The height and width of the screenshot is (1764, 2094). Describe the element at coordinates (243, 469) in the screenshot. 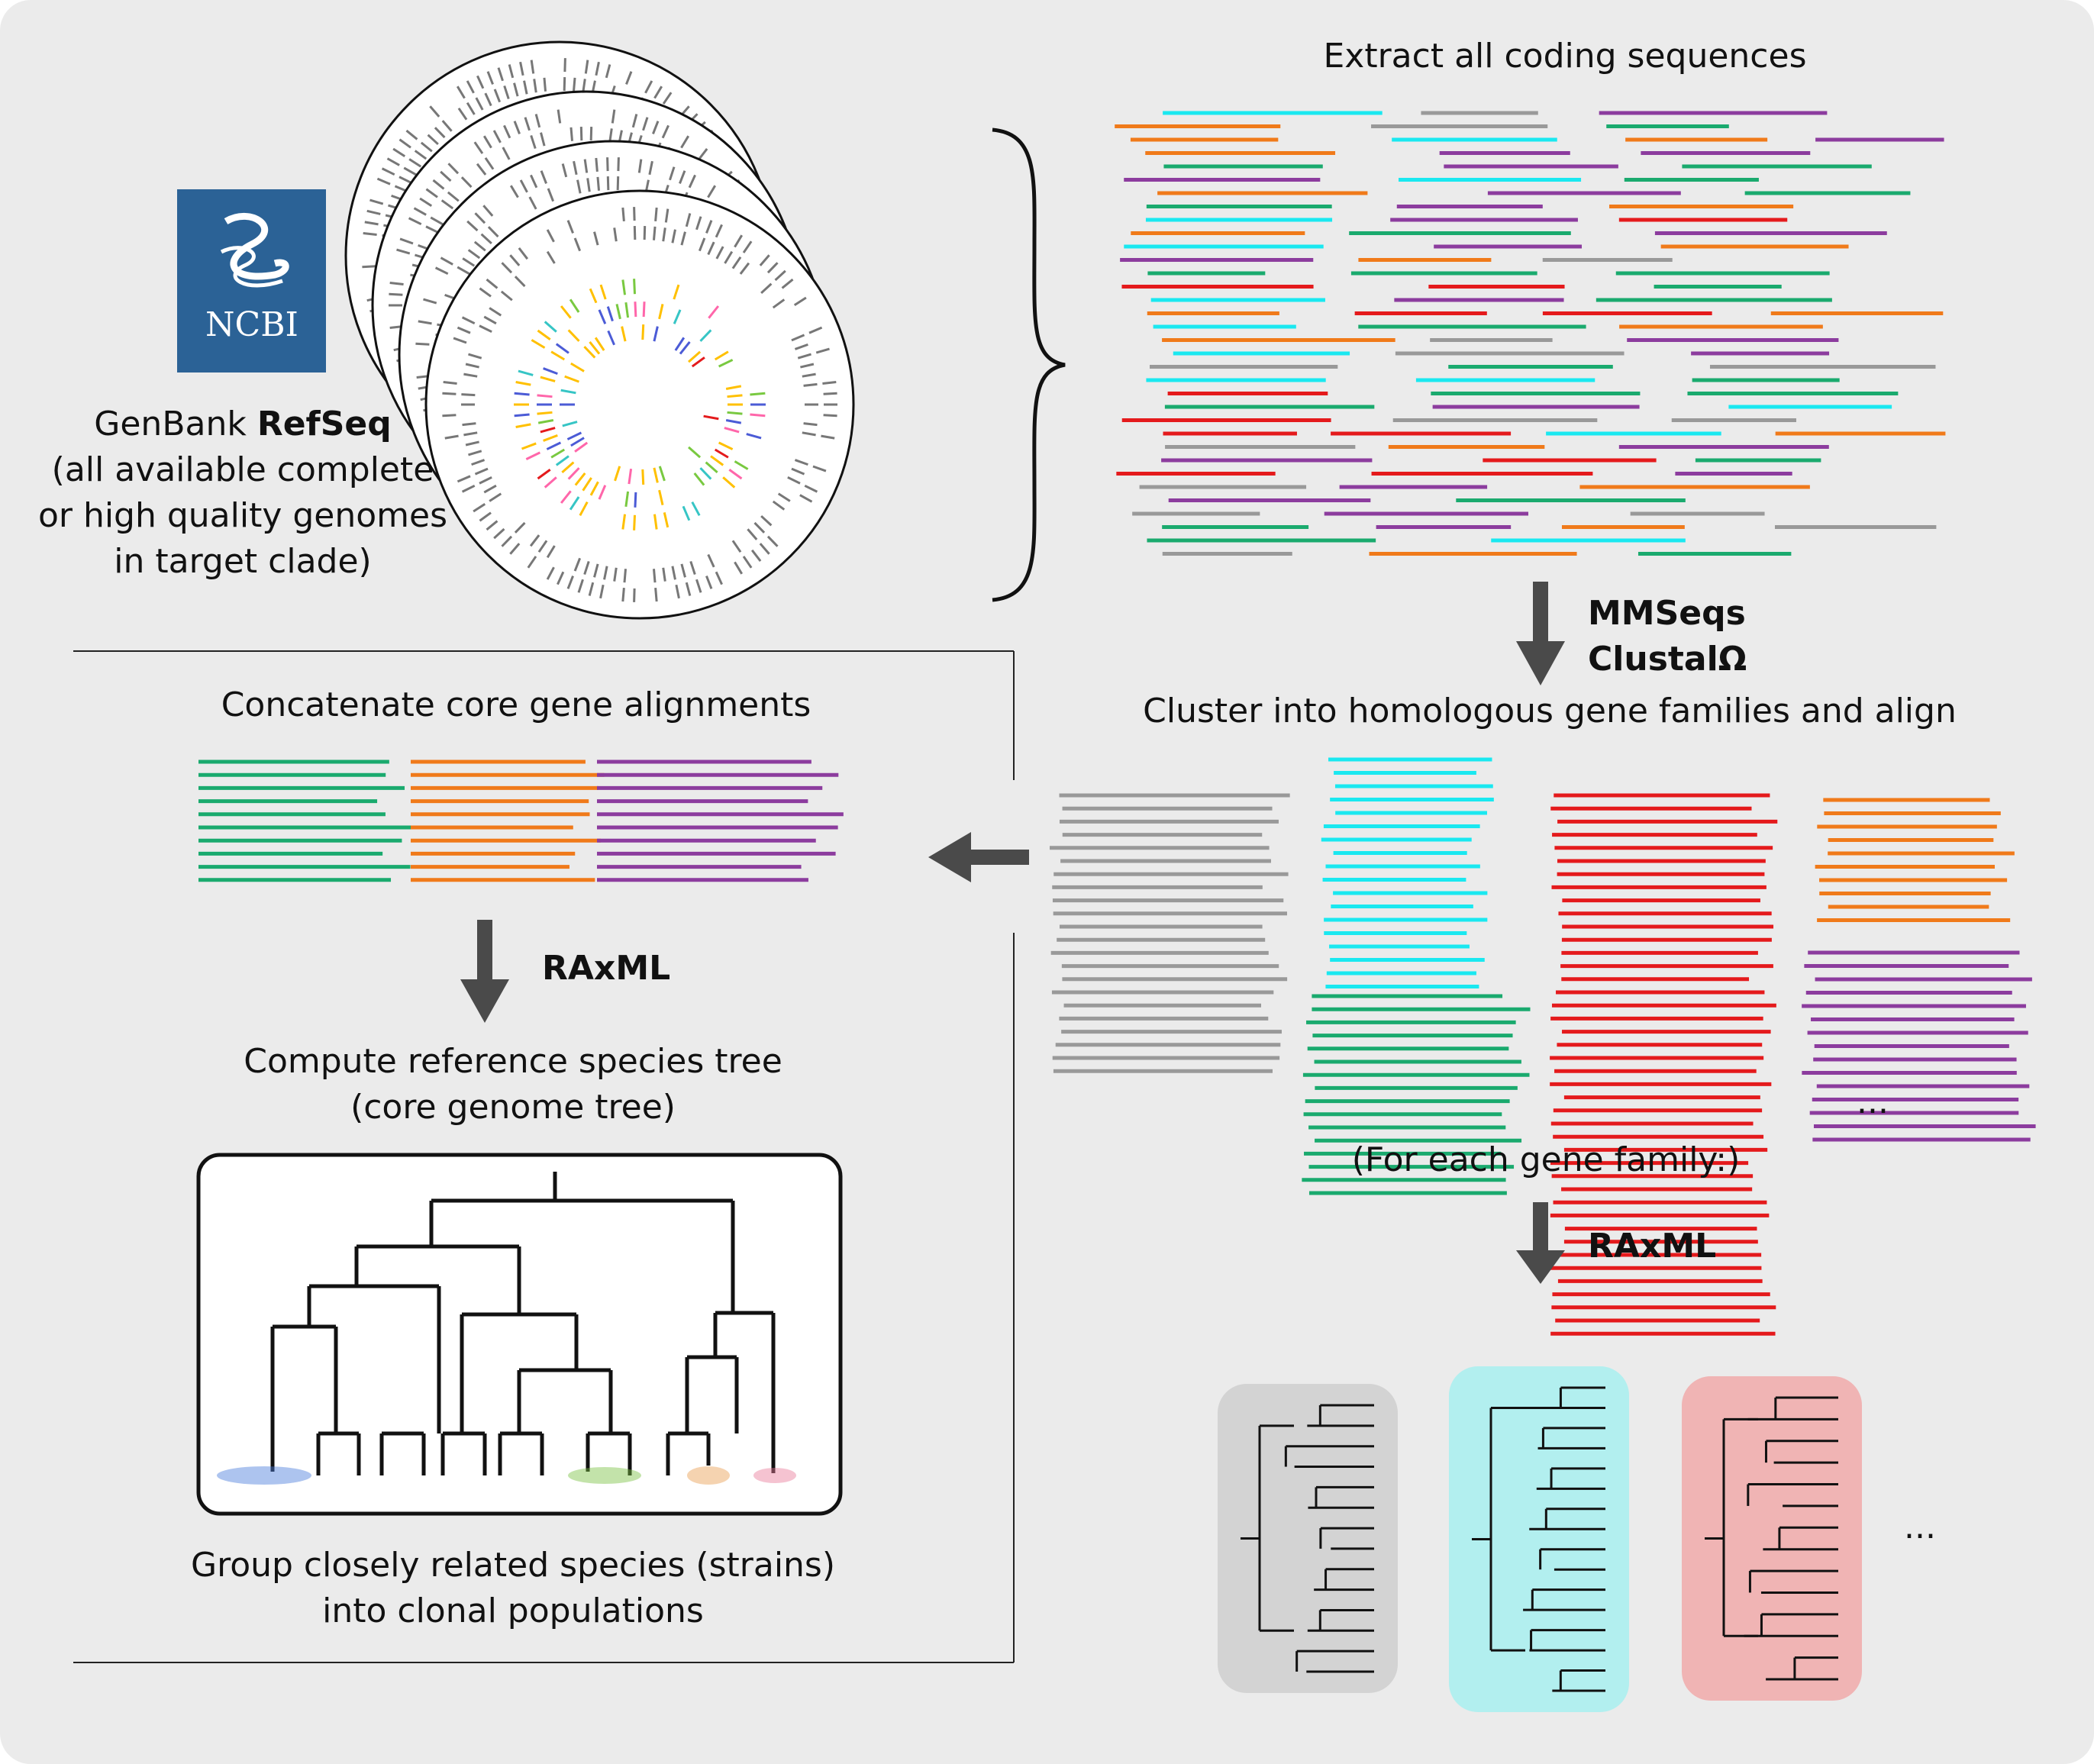

I see `genbank-description-line: (all available complete` at that location.